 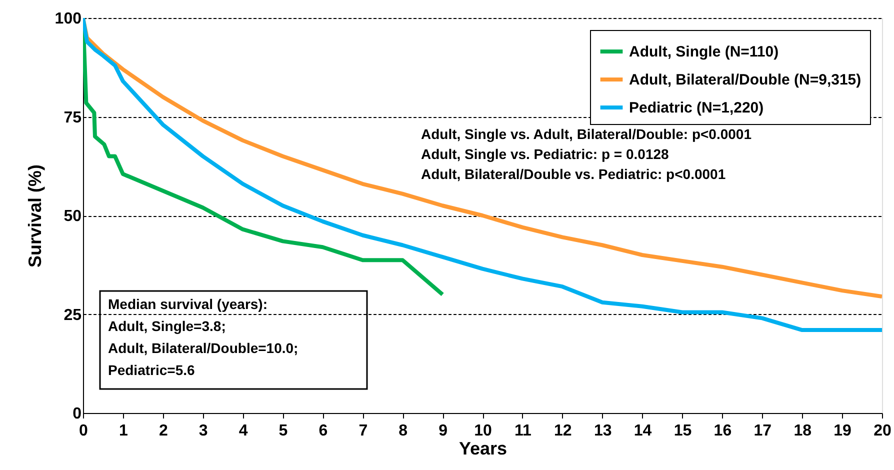 What do you see at coordinates (483, 431) in the screenshot?
I see `x-tick-label: 10` at bounding box center [483, 431].